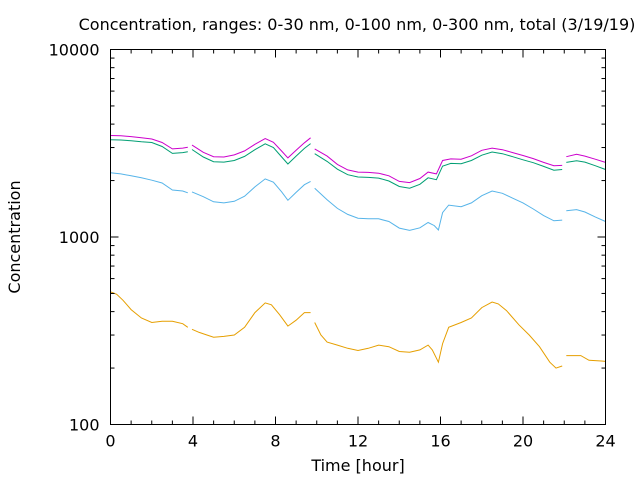 This screenshot has width=640, height=480. What do you see at coordinates (605, 441) in the screenshot?
I see `x-tick-label: 24` at bounding box center [605, 441].